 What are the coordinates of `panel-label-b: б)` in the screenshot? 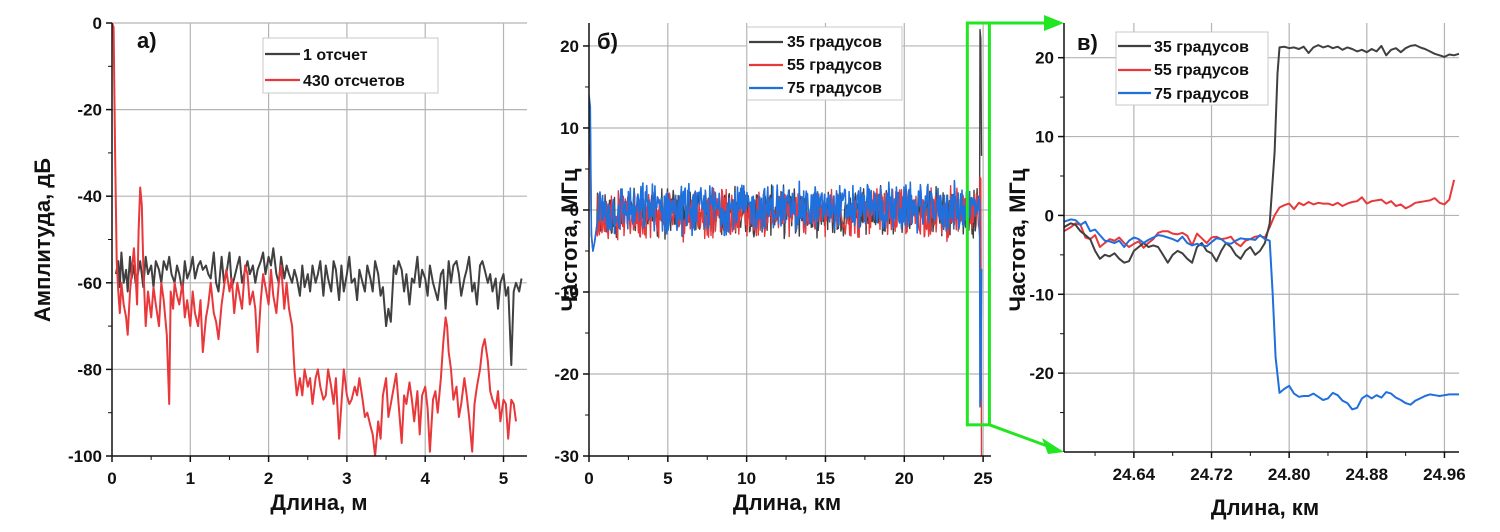 It's located at (607, 41).